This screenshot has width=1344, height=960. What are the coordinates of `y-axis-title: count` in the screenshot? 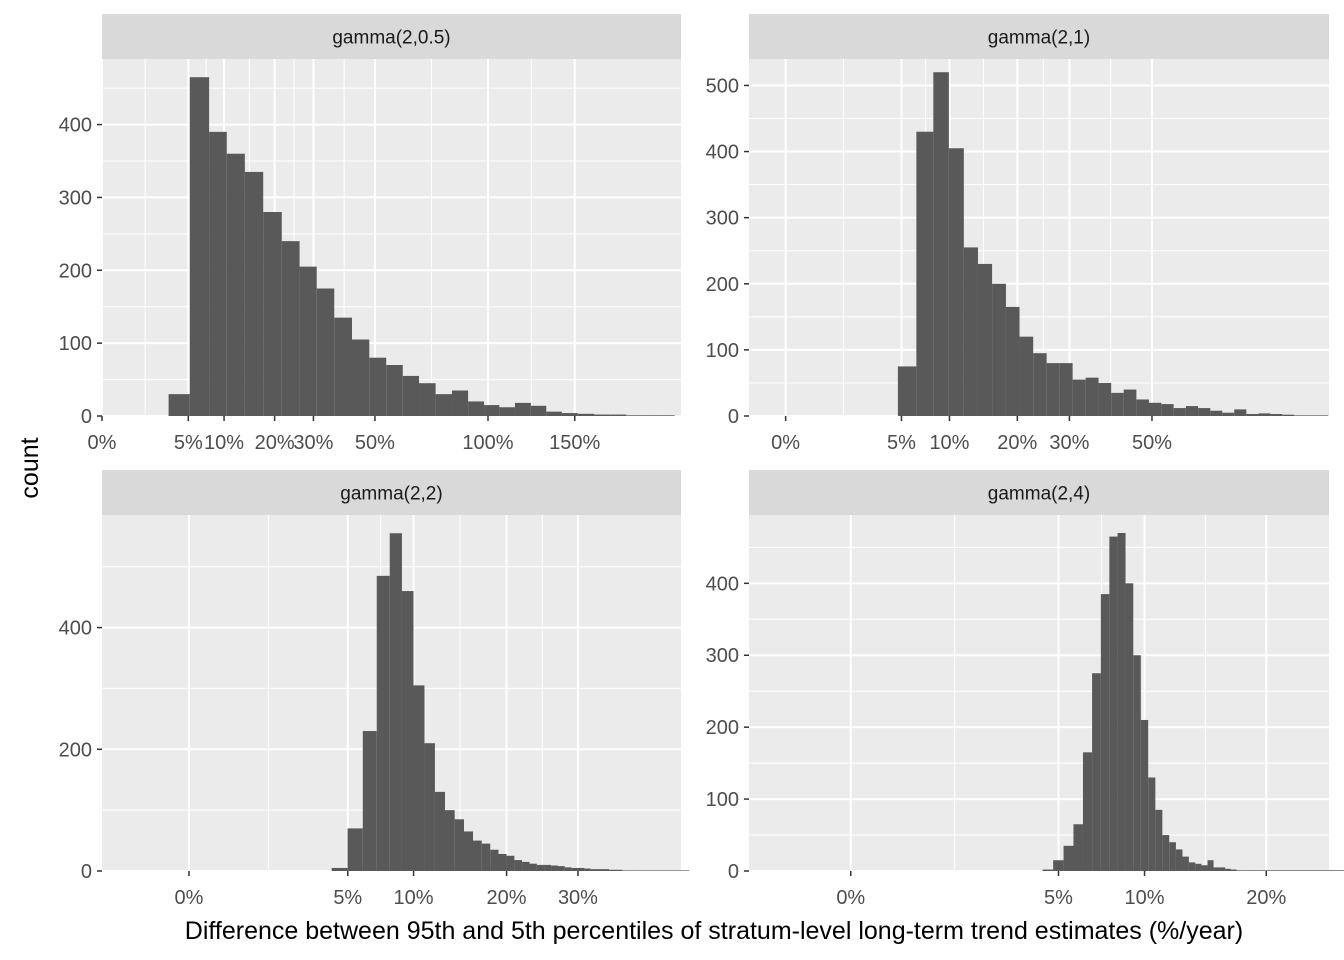 It's located at (30, 467).